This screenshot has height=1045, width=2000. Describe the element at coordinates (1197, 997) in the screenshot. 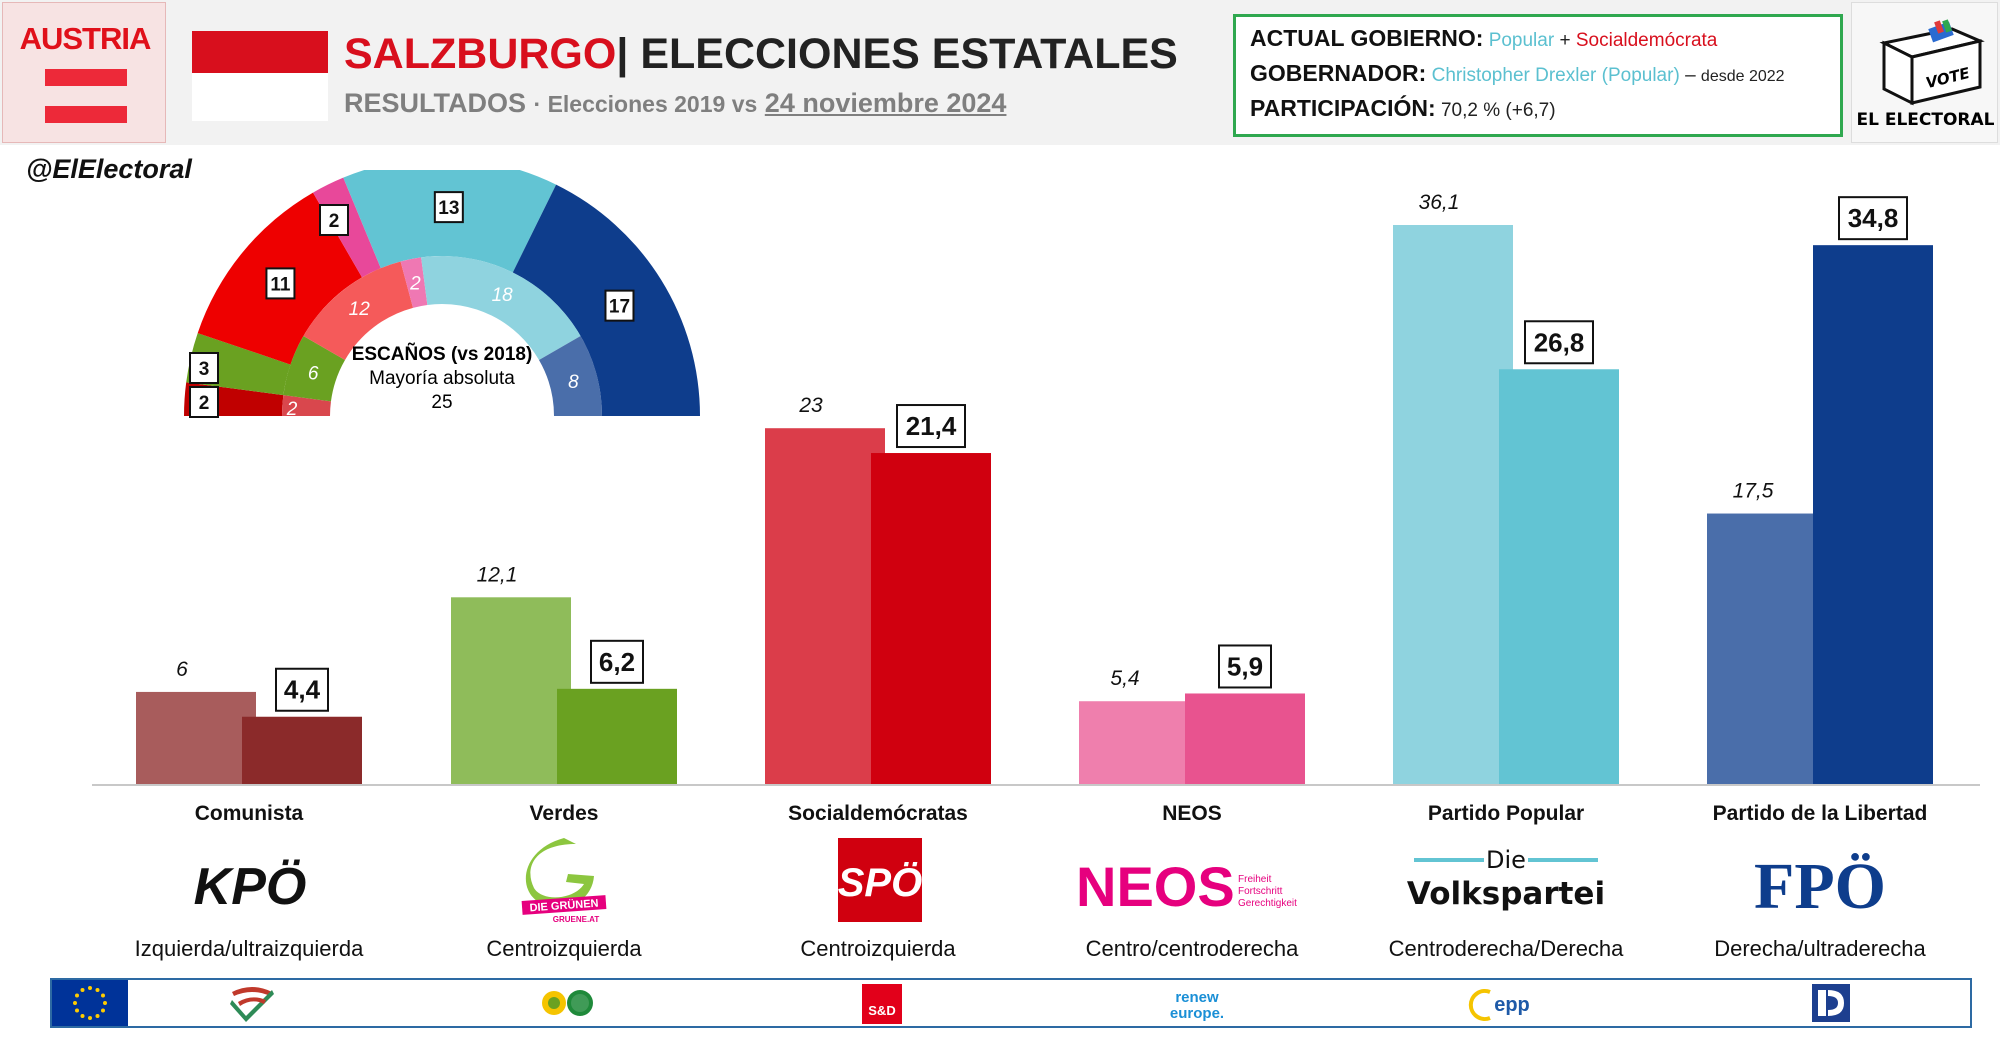

I see `renew-text-1: renew` at that location.